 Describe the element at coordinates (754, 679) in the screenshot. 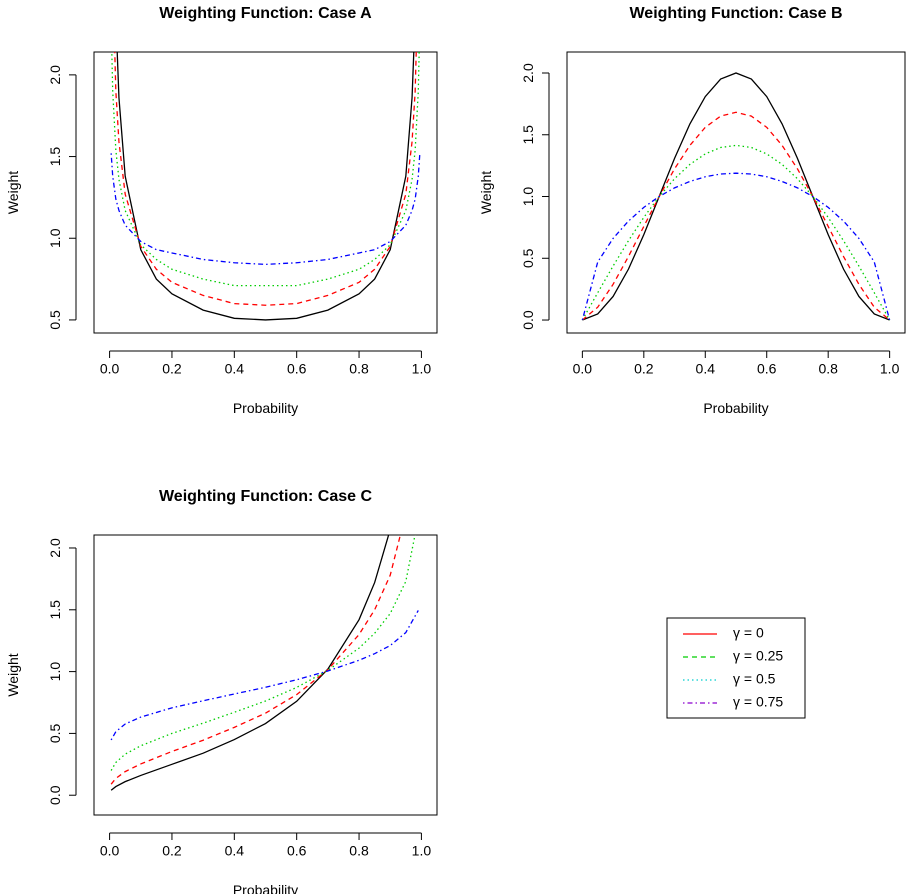

I see `legend-label: γ = 0.5` at that location.